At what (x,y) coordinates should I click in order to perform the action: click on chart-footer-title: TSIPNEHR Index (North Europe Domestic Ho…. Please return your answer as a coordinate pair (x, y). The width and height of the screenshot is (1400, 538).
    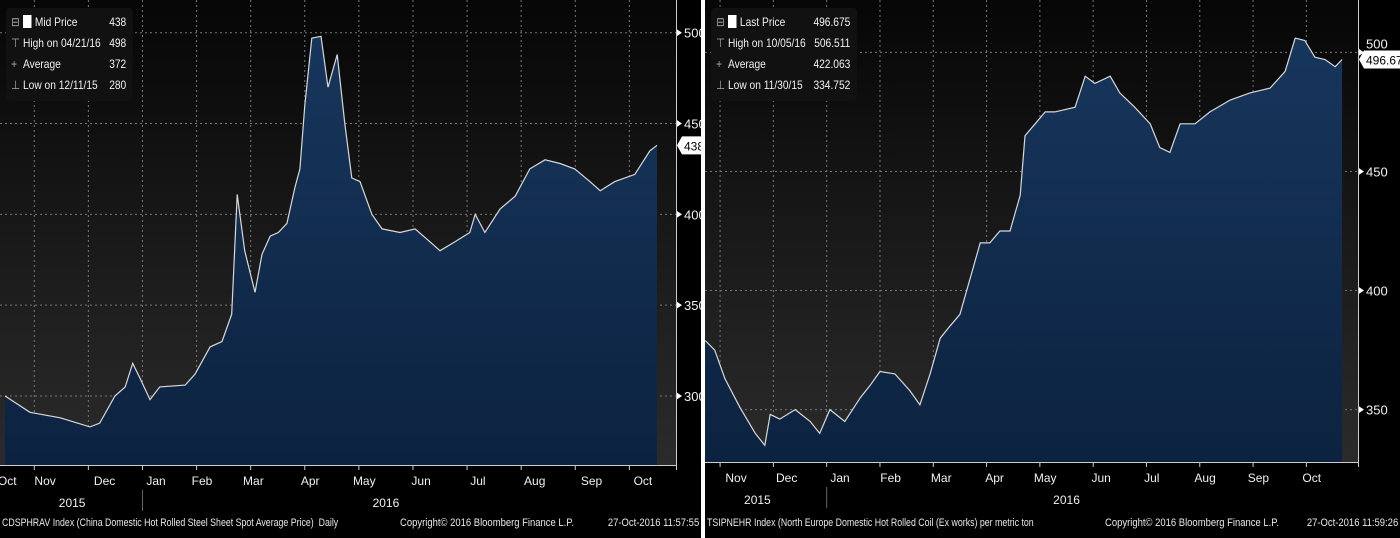
    Looking at the image, I should click on (870, 523).